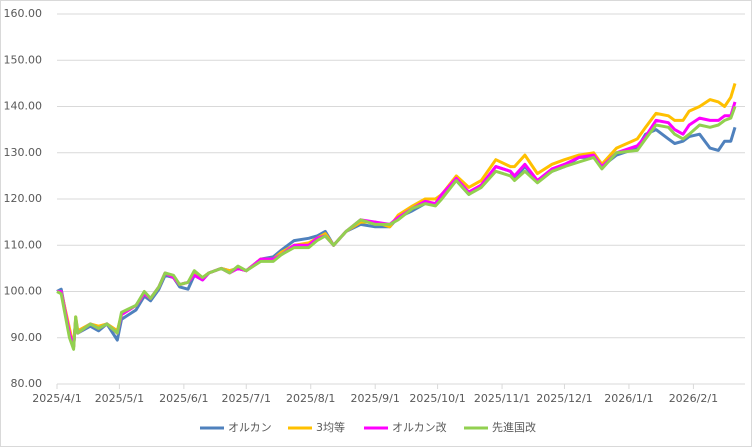 The image size is (752, 447). What do you see at coordinates (693, 398) in the screenshot?
I see `x-tick-label: 2026/2/1` at bounding box center [693, 398].